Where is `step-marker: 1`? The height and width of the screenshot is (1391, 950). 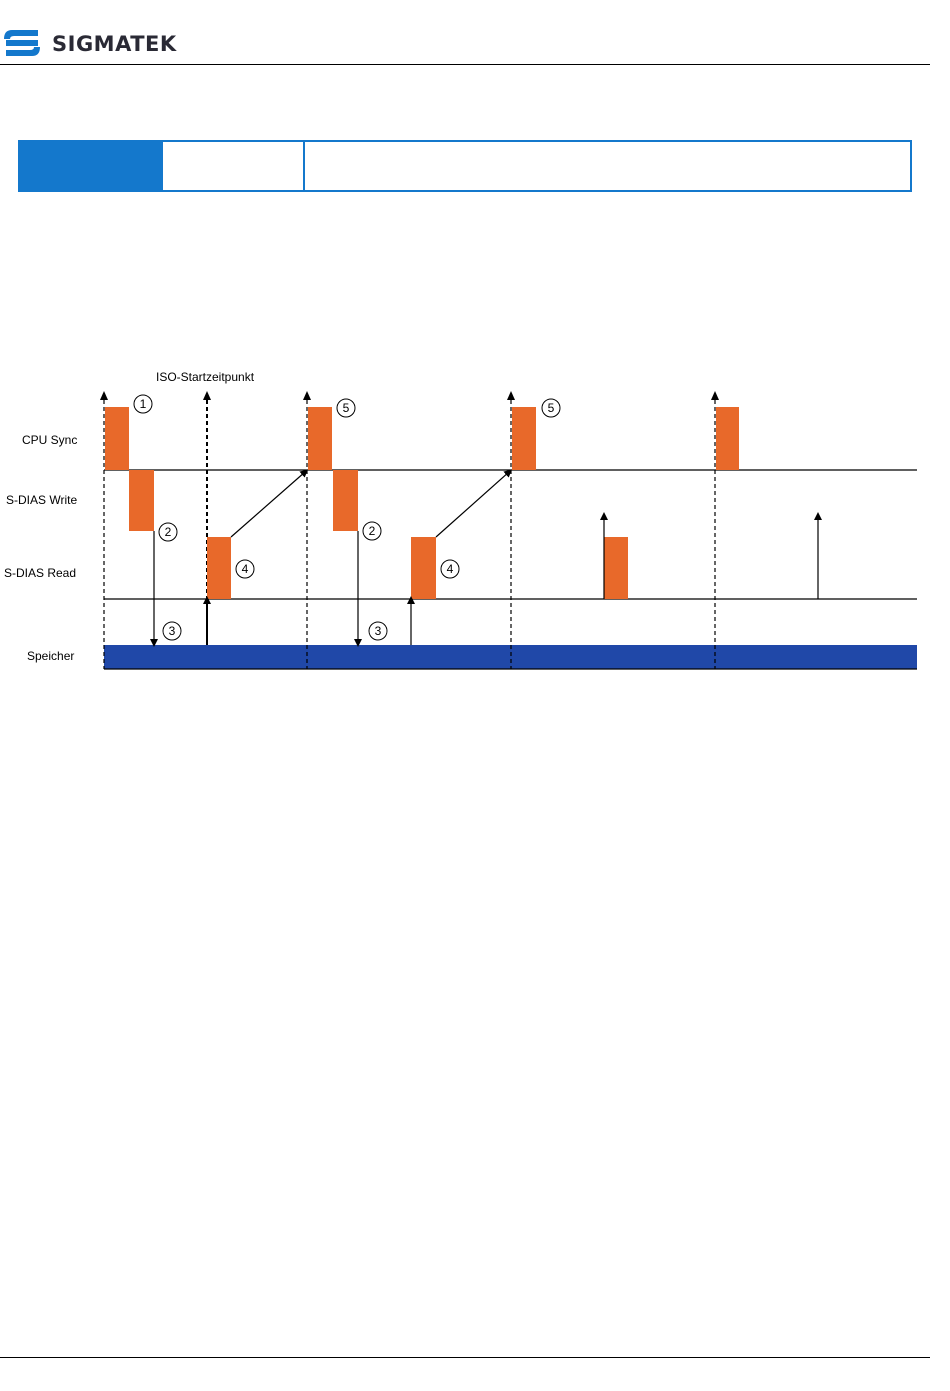
step-marker: 1 is located at coordinates (143, 404).